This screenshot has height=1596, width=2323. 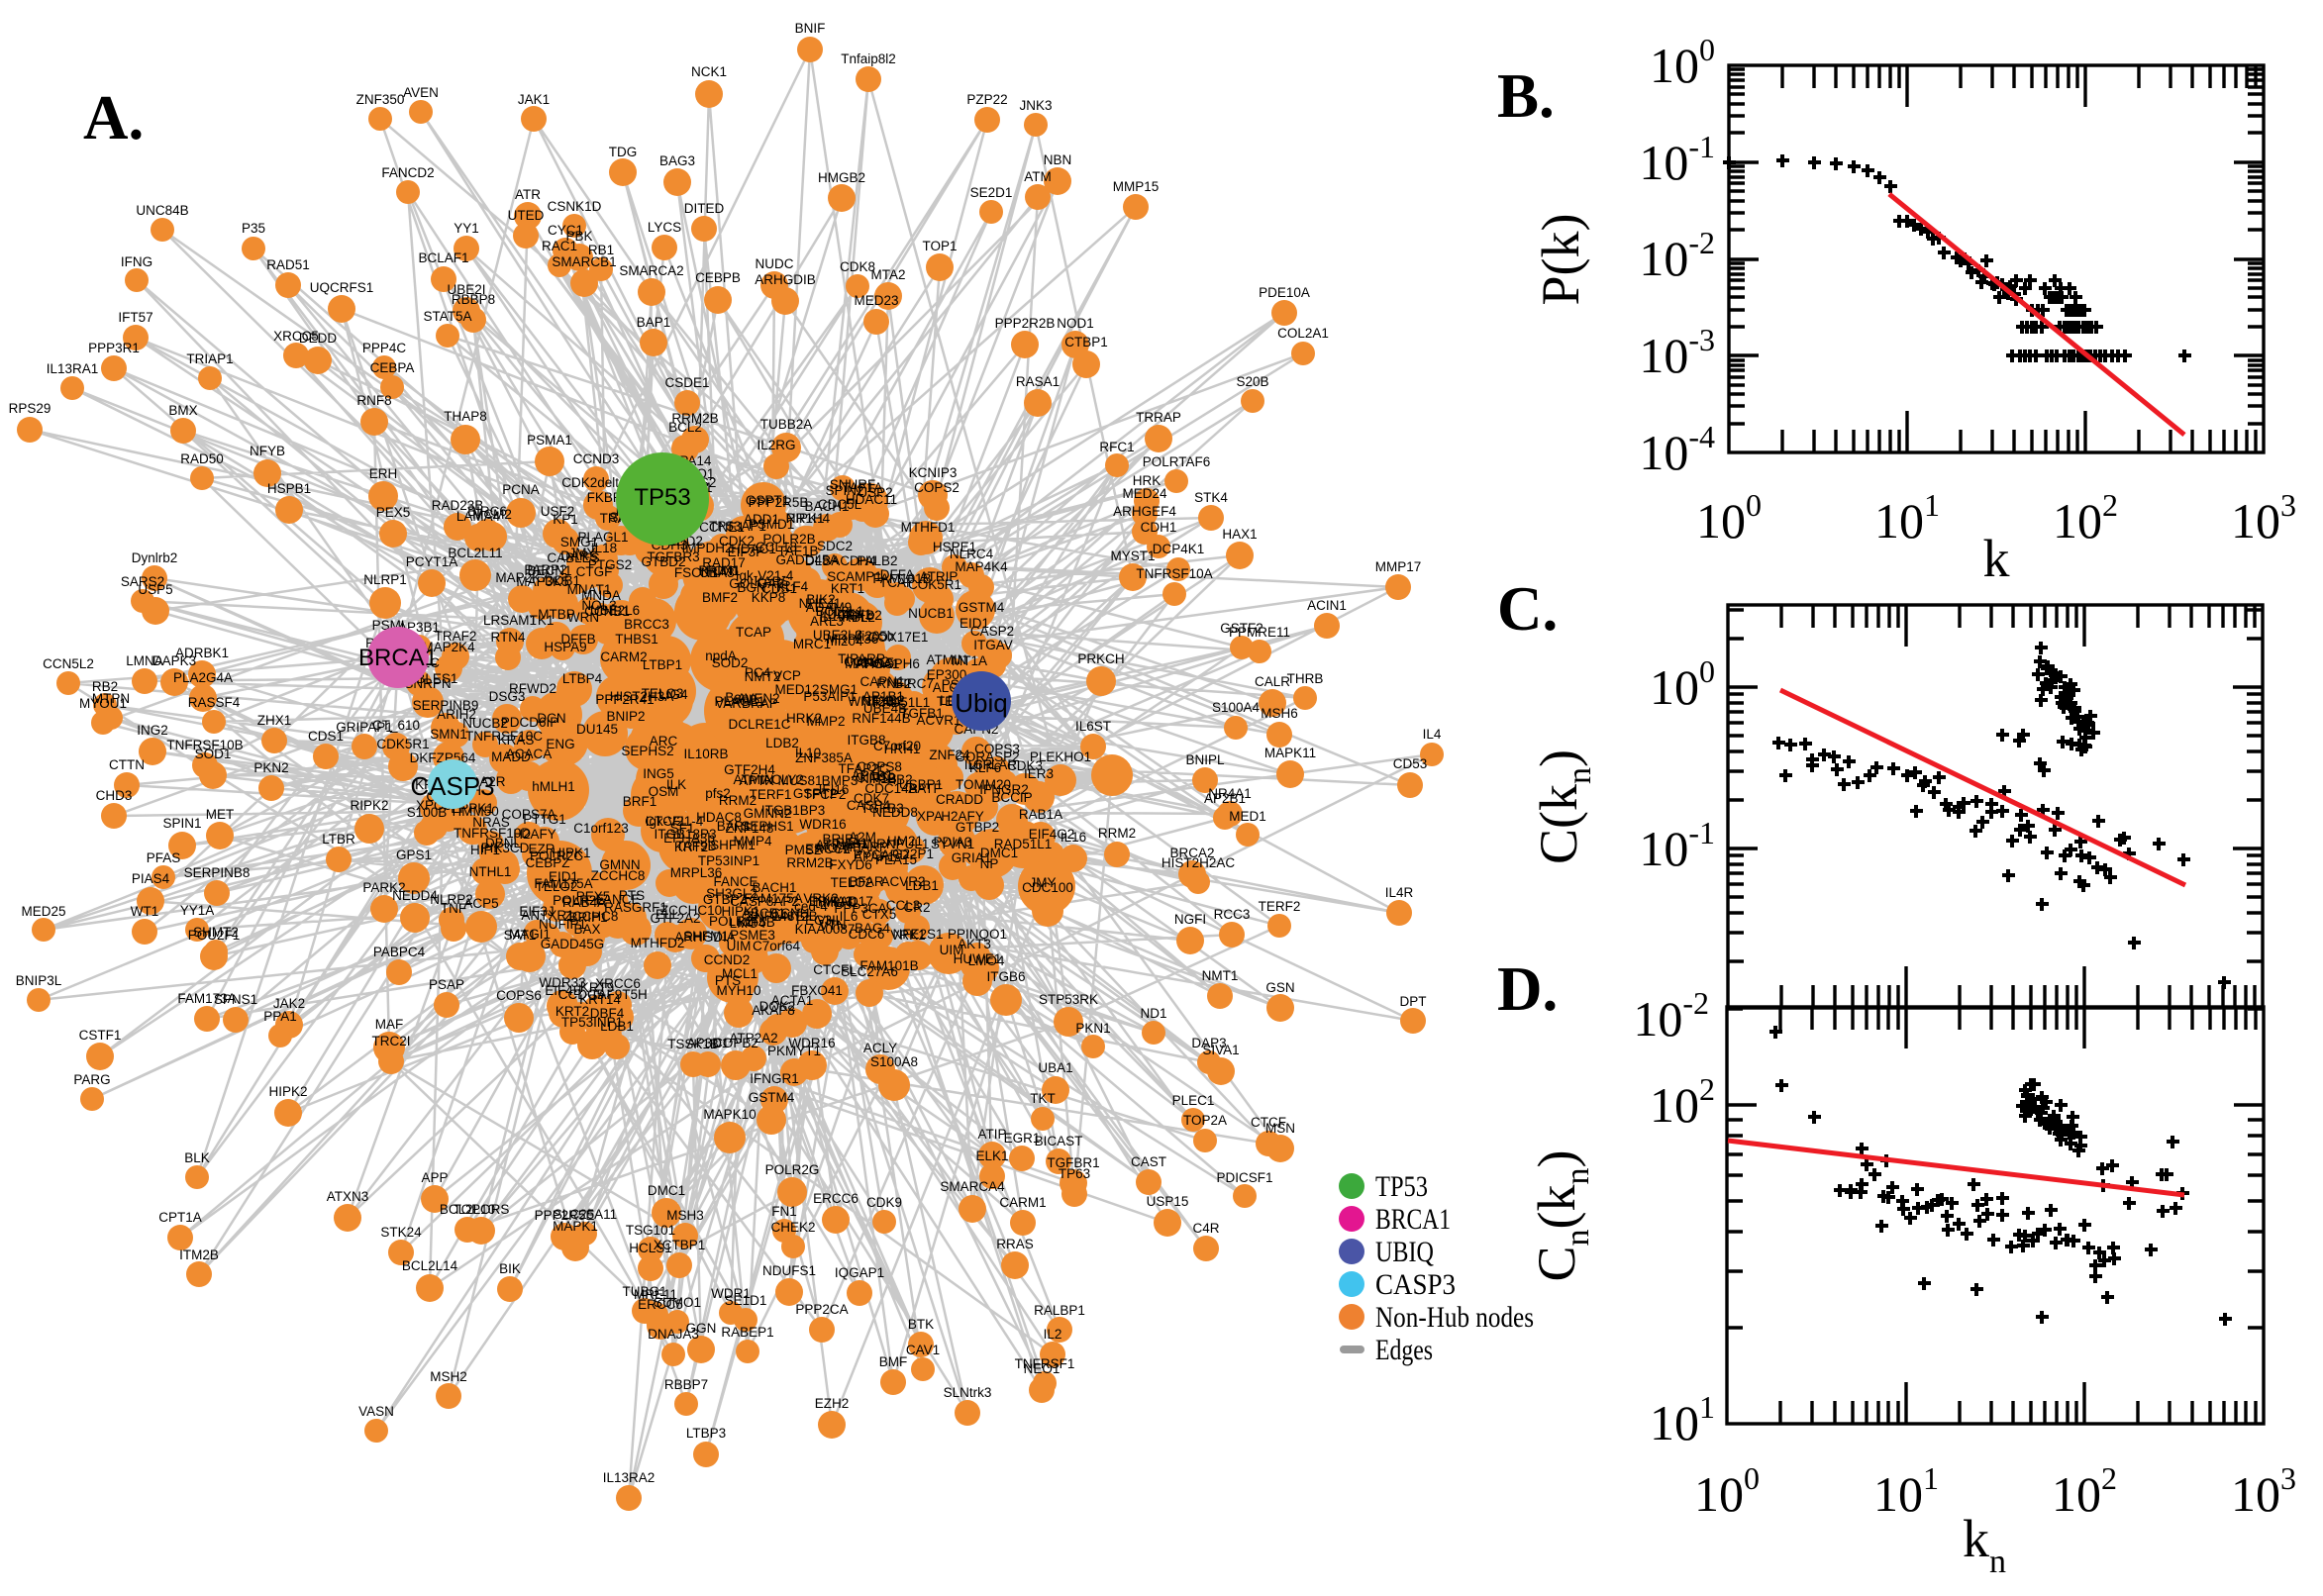 I want to click on svg-text: TAF9B, so click(x=695, y=846).